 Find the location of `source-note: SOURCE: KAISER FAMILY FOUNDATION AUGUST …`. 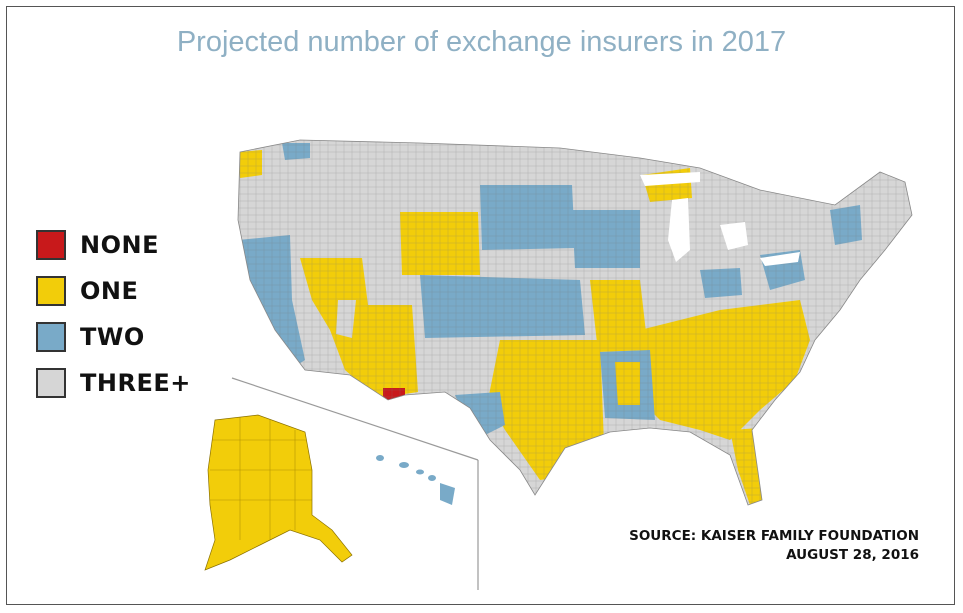

source-note: SOURCE: KAISER FAMILY FOUNDATION AUGUST … is located at coordinates (774, 546).